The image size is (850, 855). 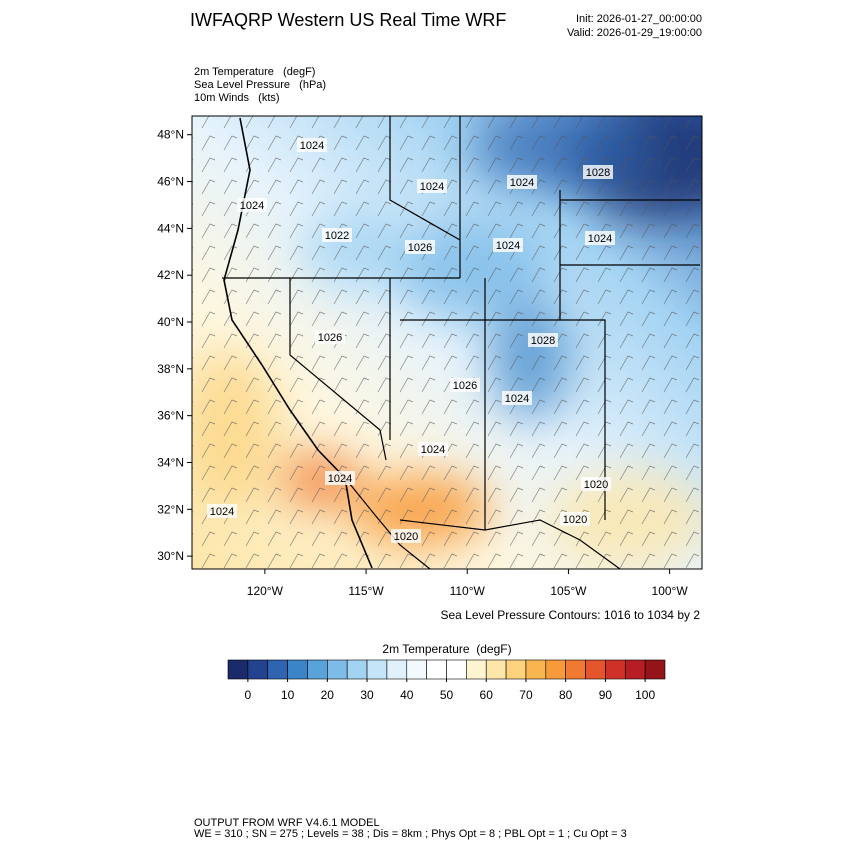 What do you see at coordinates (237, 98) in the screenshot?
I see `field-label: 10m Winds (kts)` at bounding box center [237, 98].